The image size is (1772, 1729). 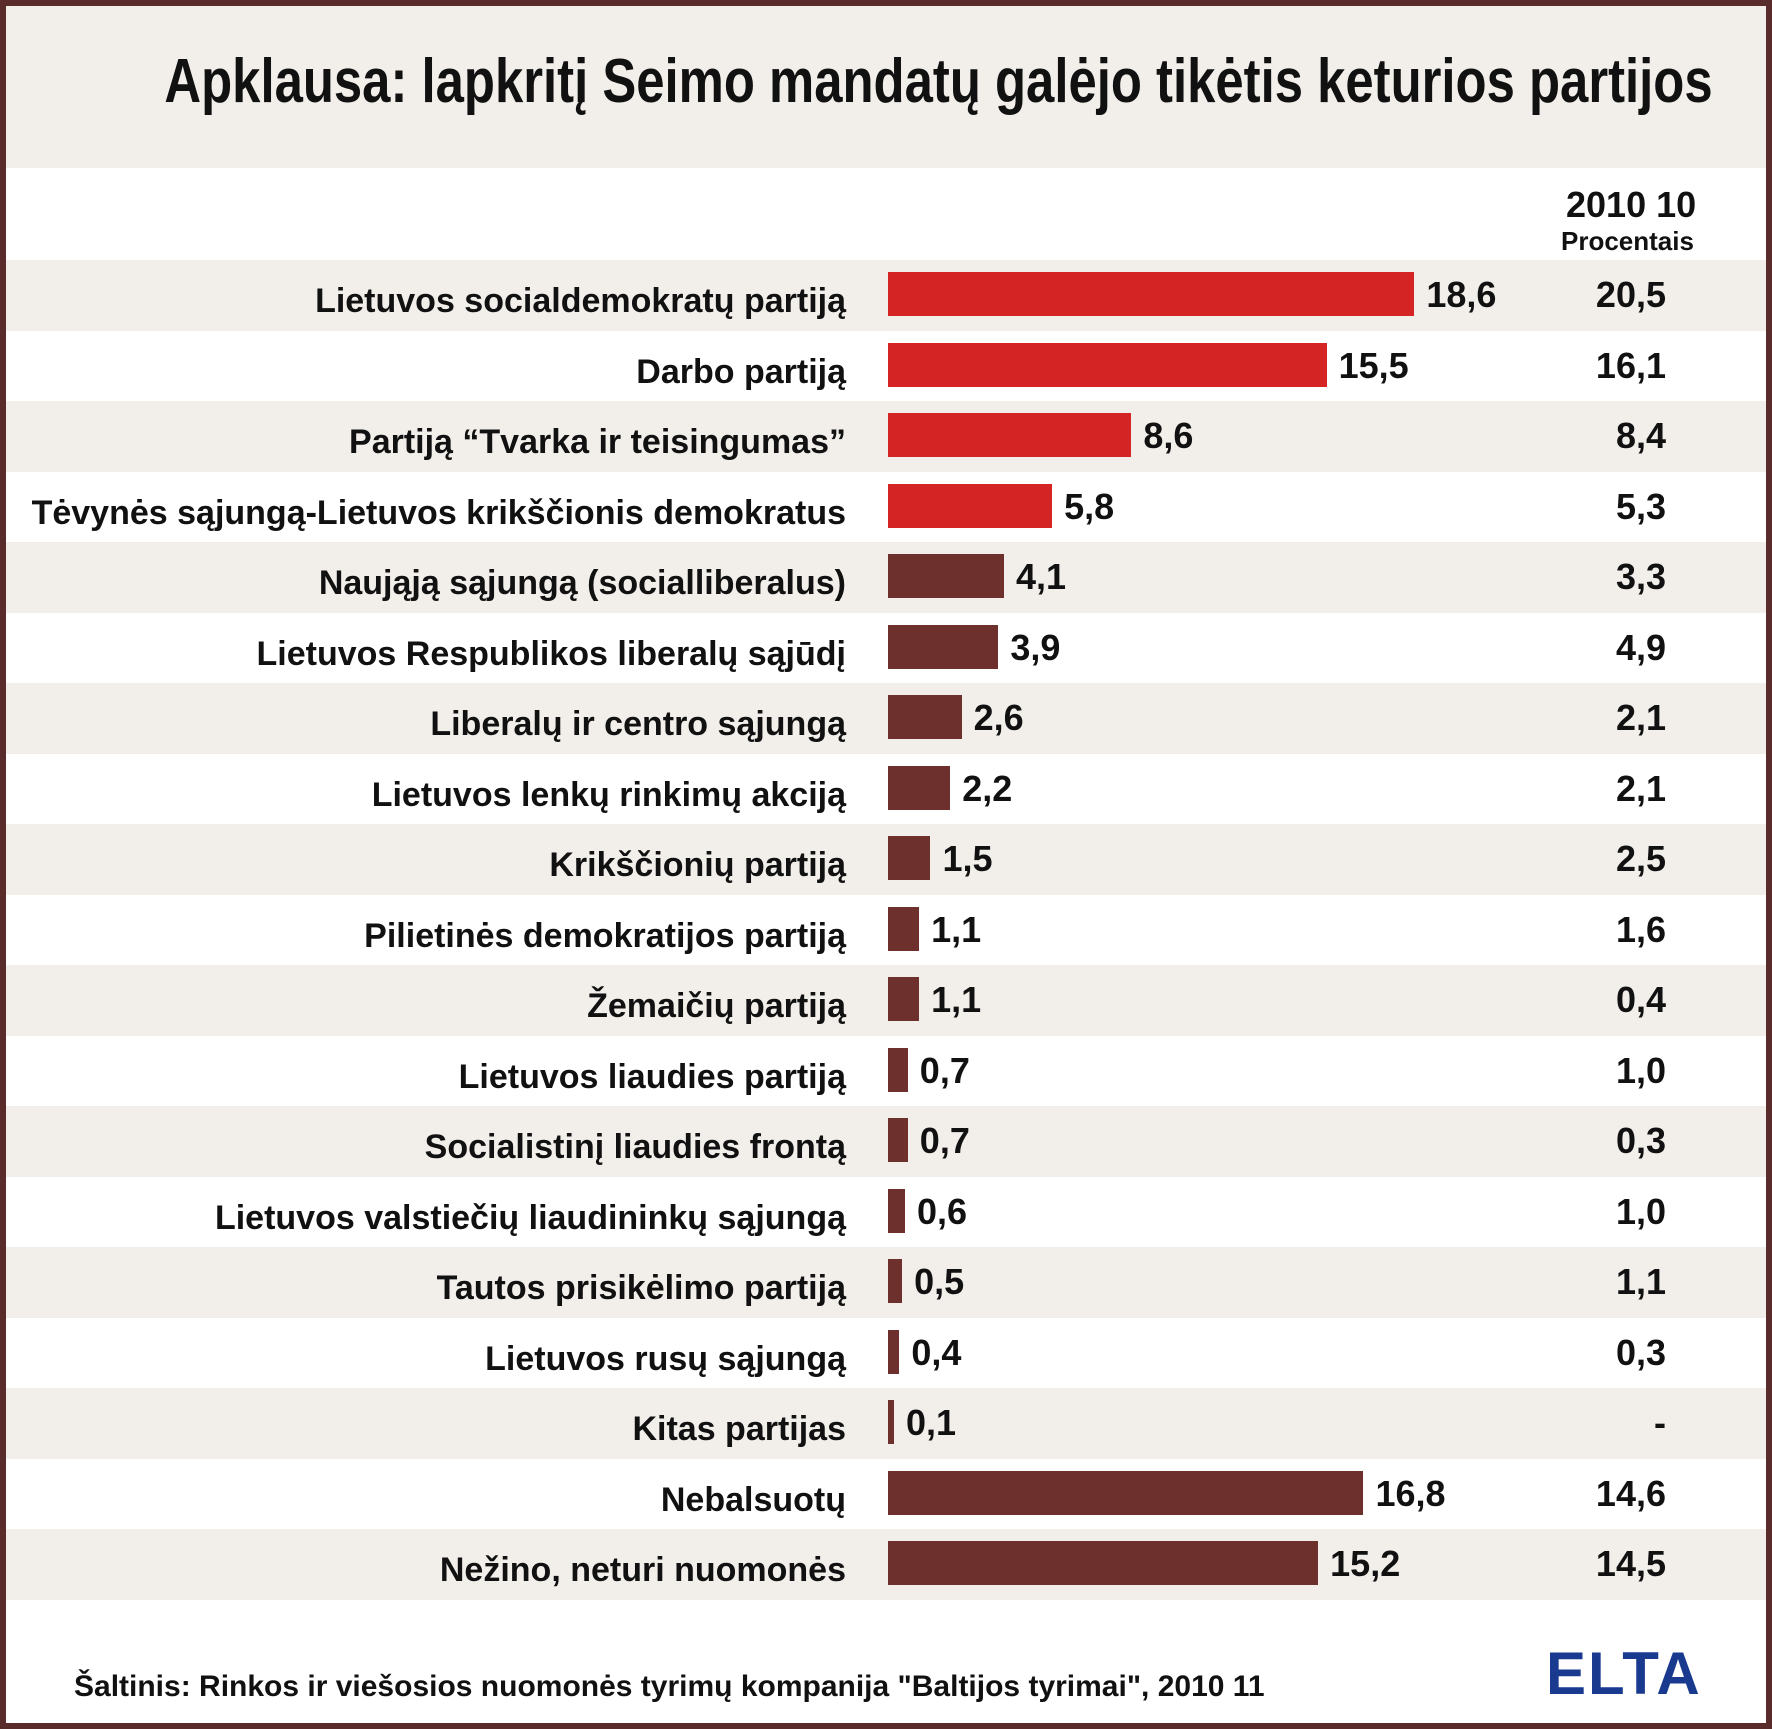 What do you see at coordinates (1631, 204) in the screenshot?
I see `column-header-date: 2010 10` at bounding box center [1631, 204].